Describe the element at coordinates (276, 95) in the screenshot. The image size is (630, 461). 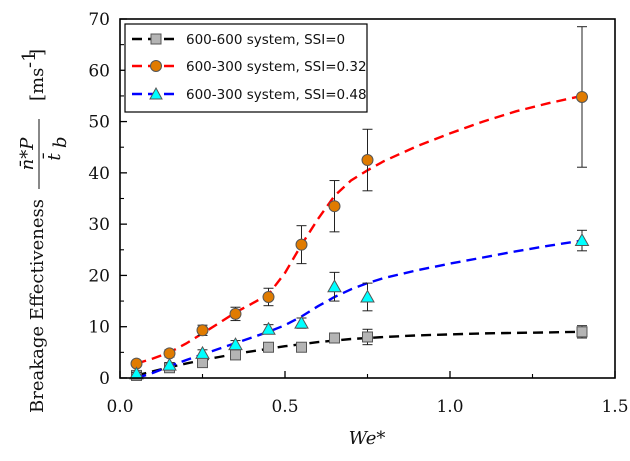
I see `legend-label-2: 600-300 system, SSI=0.48` at that location.